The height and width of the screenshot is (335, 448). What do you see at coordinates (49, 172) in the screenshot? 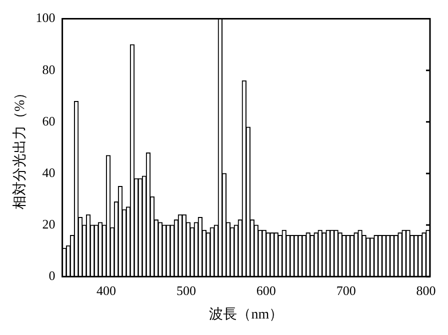
I see `y-tick-label: 40` at bounding box center [49, 172].